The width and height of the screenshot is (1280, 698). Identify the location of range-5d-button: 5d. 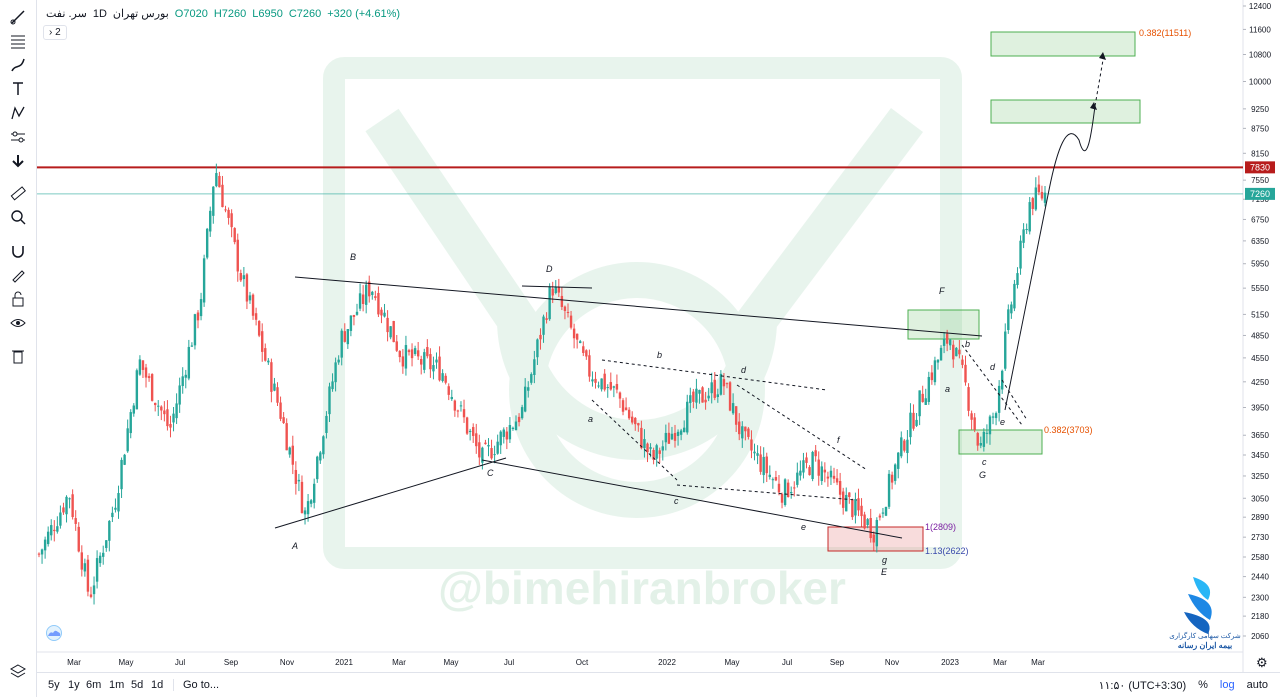
(137, 685).